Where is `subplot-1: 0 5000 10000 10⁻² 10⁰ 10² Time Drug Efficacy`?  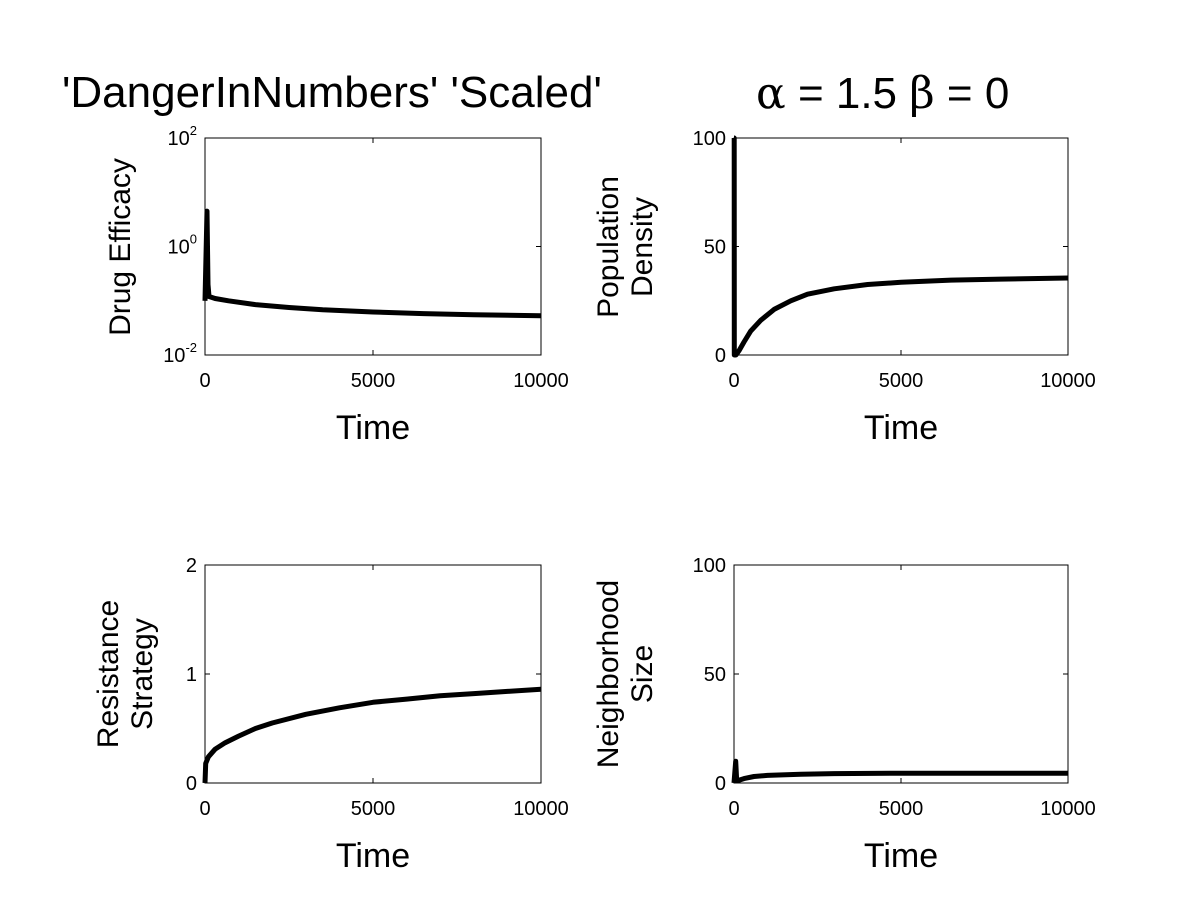 subplot-1: 0 5000 10000 10⁻² 10⁰ 10² Time Drug Efficacy is located at coordinates (336, 285).